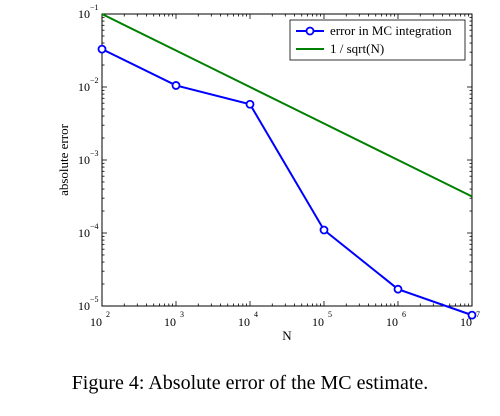  I want to click on x-tick-exponent: 4, so click(256, 314).